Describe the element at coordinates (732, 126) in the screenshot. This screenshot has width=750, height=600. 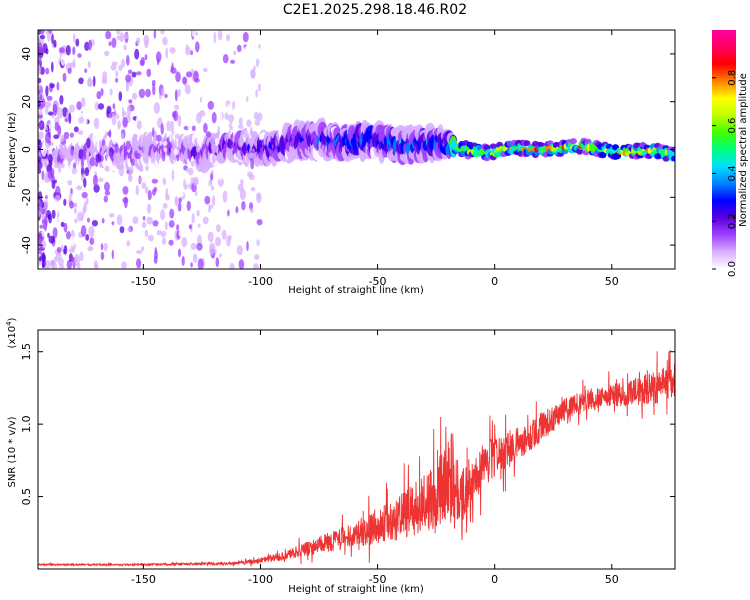
I see `colorbar-tick-label: 0.6` at that location.